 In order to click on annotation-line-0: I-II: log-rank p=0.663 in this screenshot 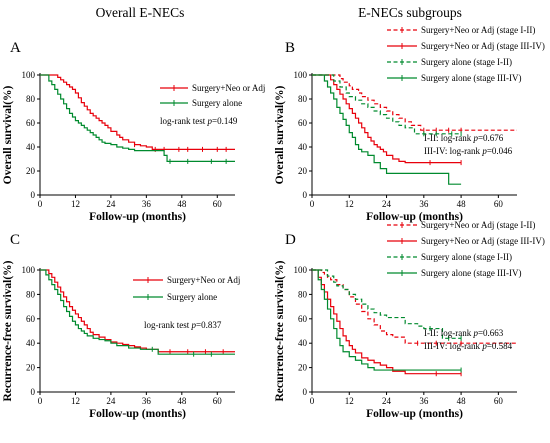, I will do `click(464, 333)`.